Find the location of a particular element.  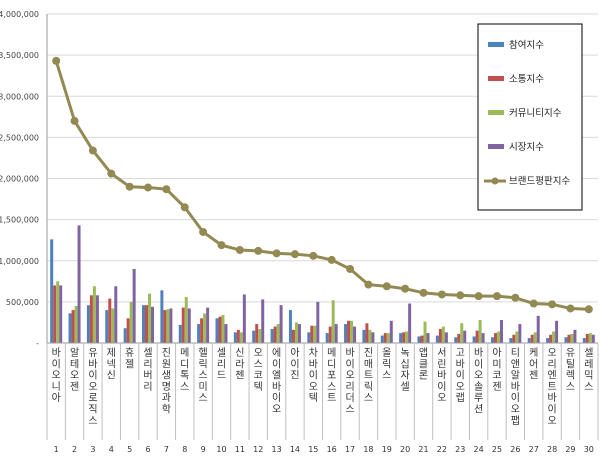

rank-label: 8 is located at coordinates (184, 449).